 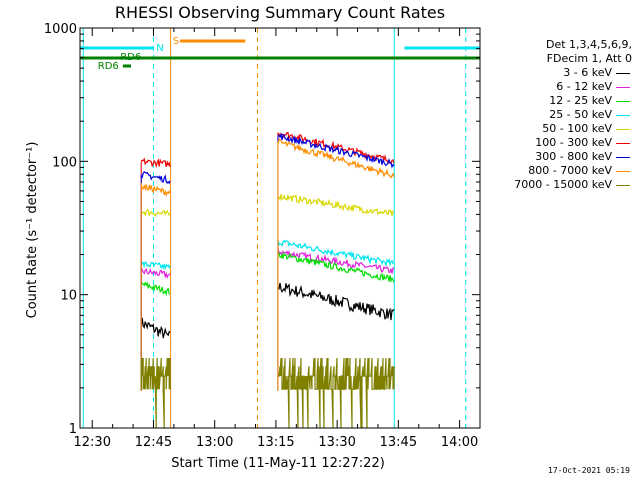 What do you see at coordinates (32, 230) in the screenshot?
I see `y-axis-label: Count Rate (s⁻¹ detector⁻¹)` at bounding box center [32, 230].